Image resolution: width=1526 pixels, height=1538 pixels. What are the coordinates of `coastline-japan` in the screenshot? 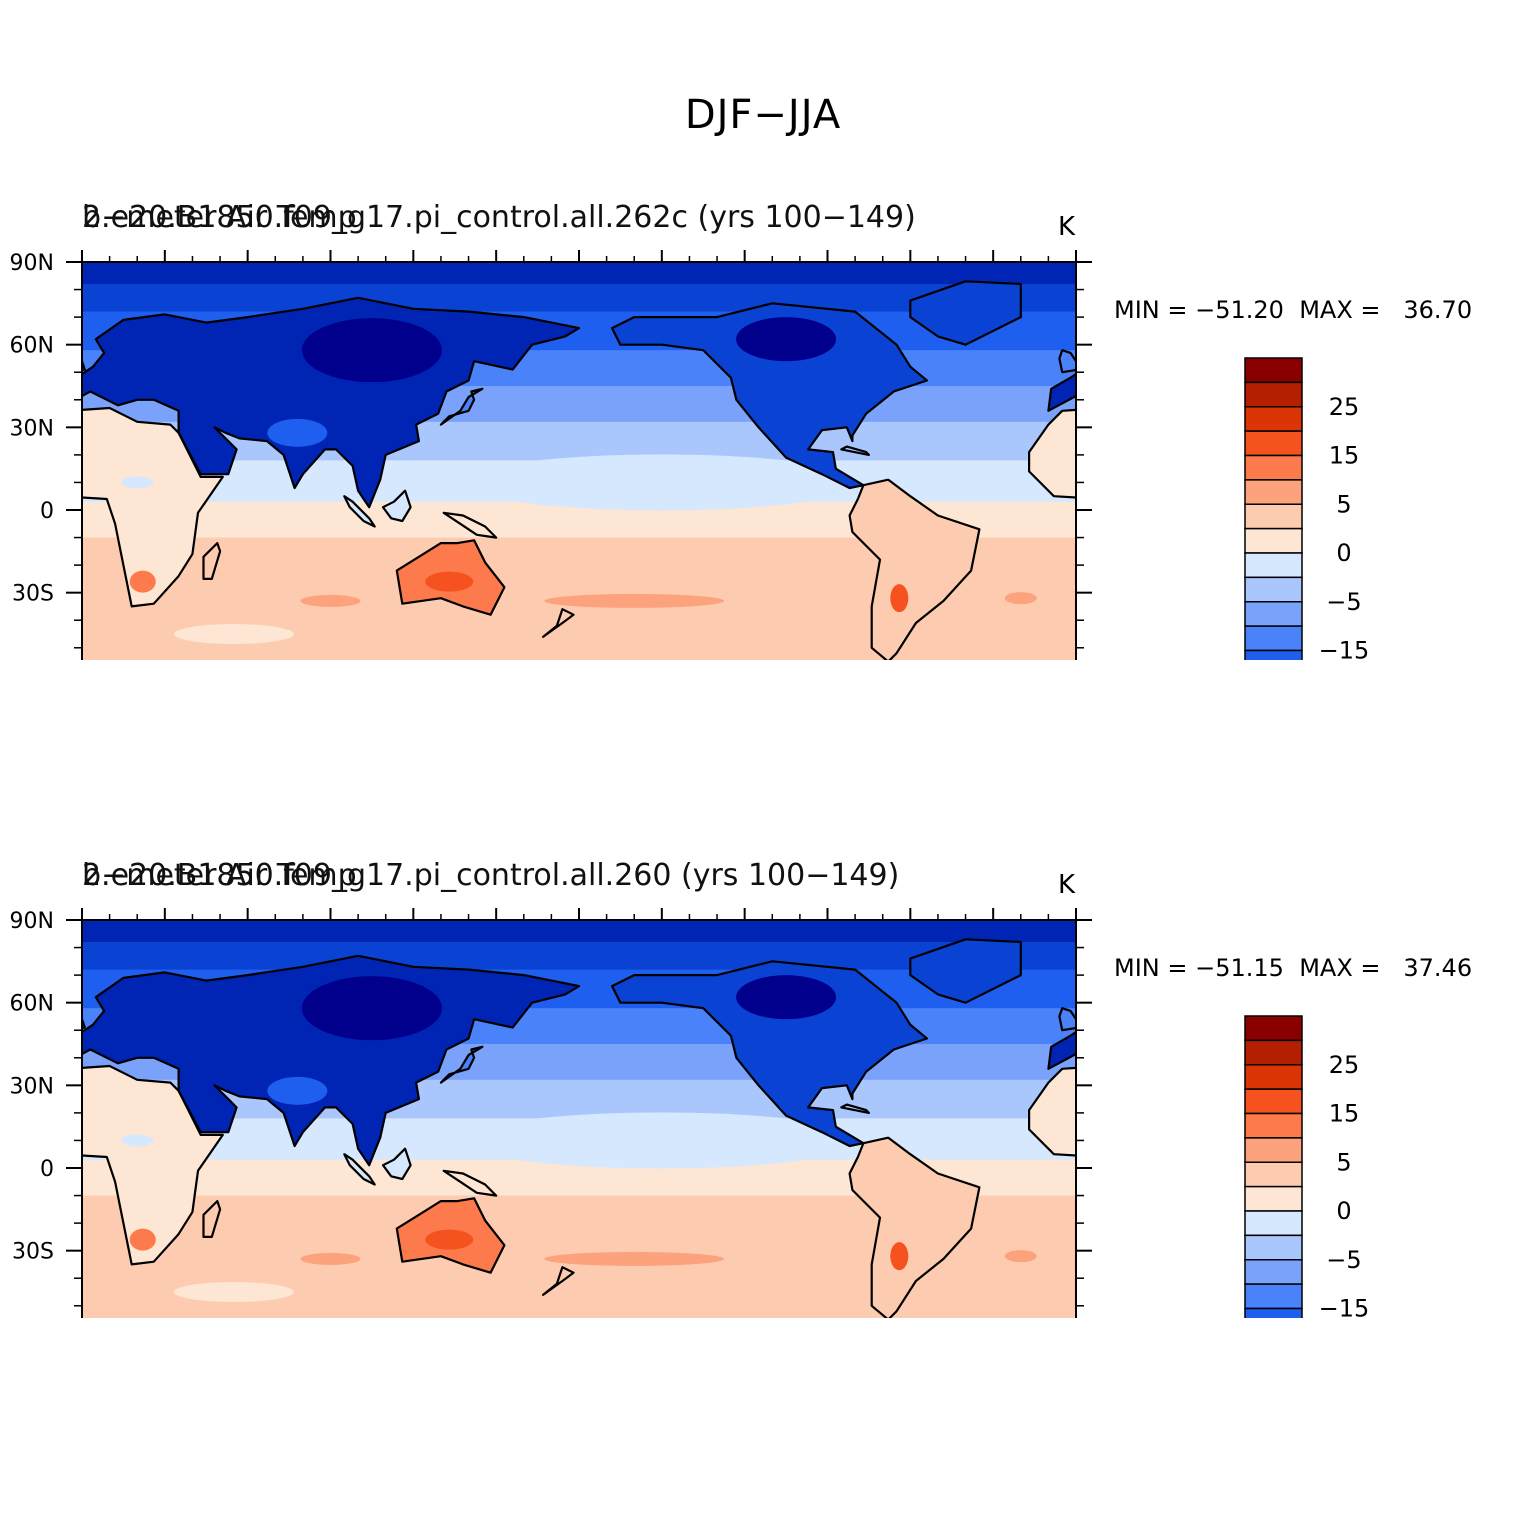 It's located at (461, 406).